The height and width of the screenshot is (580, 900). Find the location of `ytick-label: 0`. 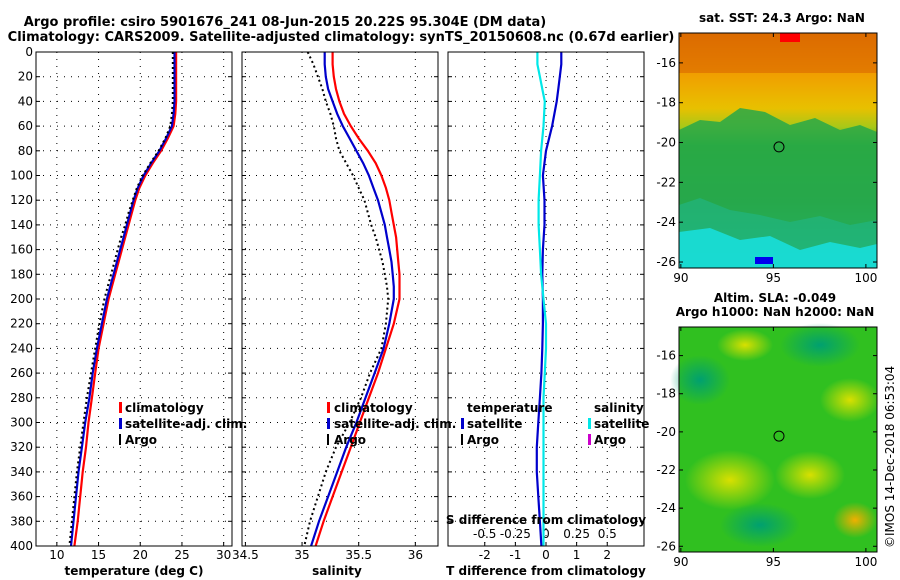

ytick-label: 0 is located at coordinates (29, 52).